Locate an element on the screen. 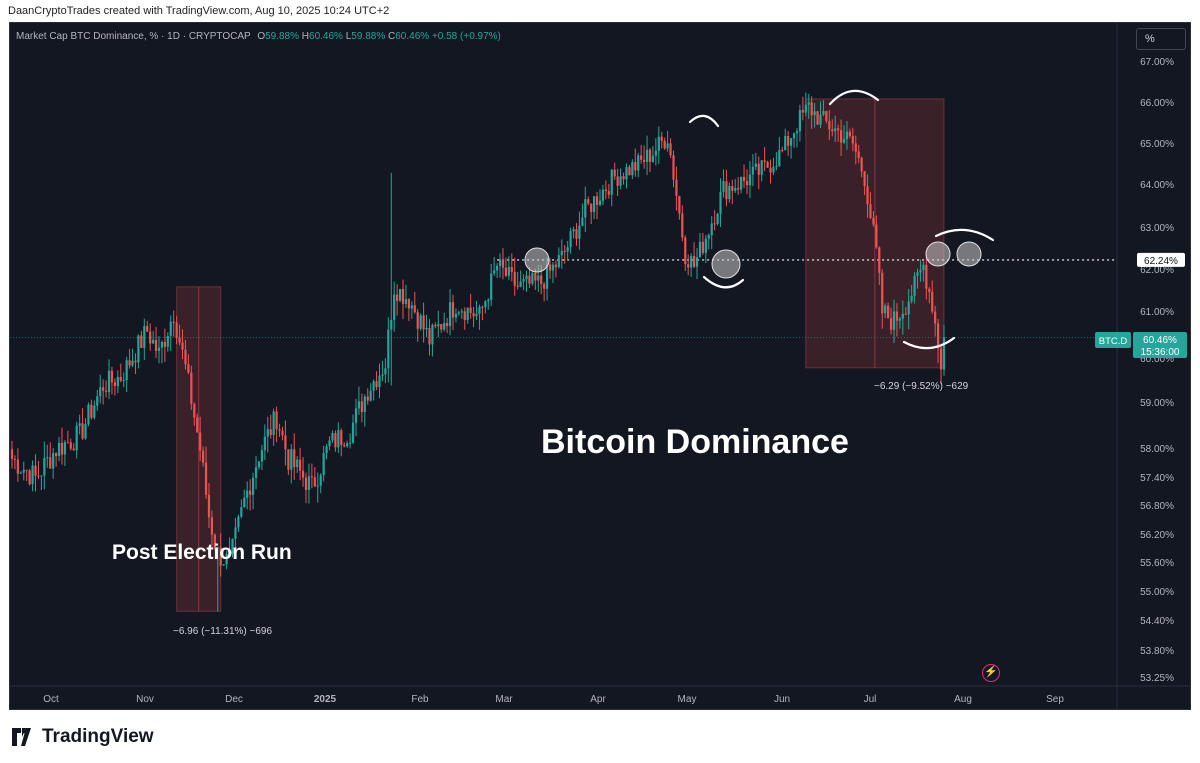 This screenshot has height=763, width=1200. countdown-timer: 15:36:00 is located at coordinates (1160, 352).